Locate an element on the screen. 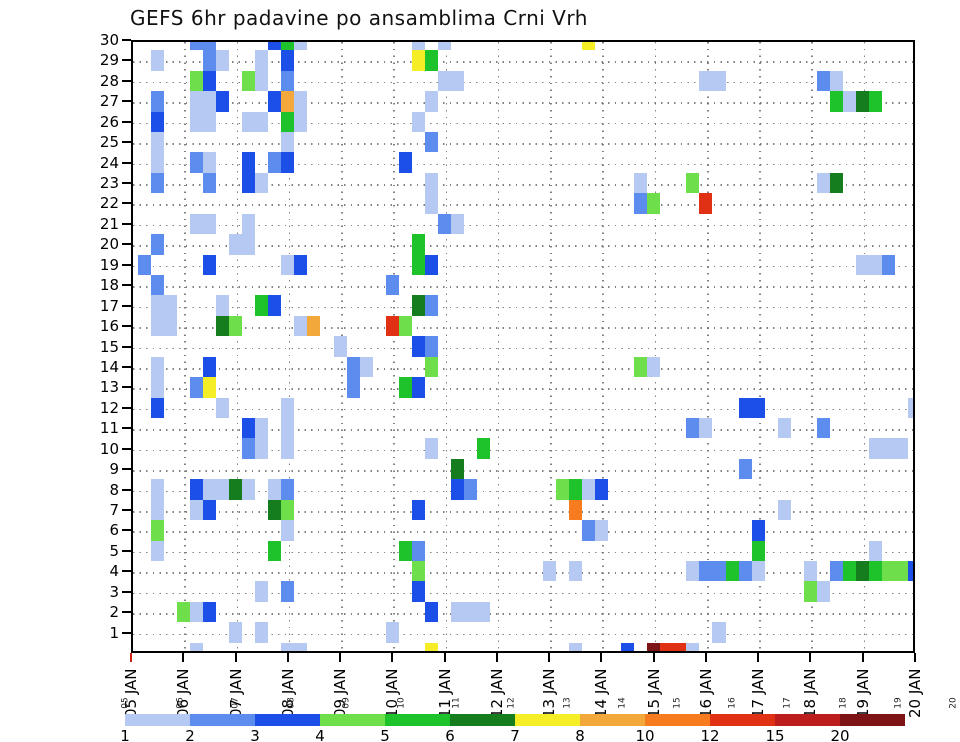 The height and width of the screenshot is (742, 960). x-tick-label: 08 JAN is located at coordinates (287, 693).